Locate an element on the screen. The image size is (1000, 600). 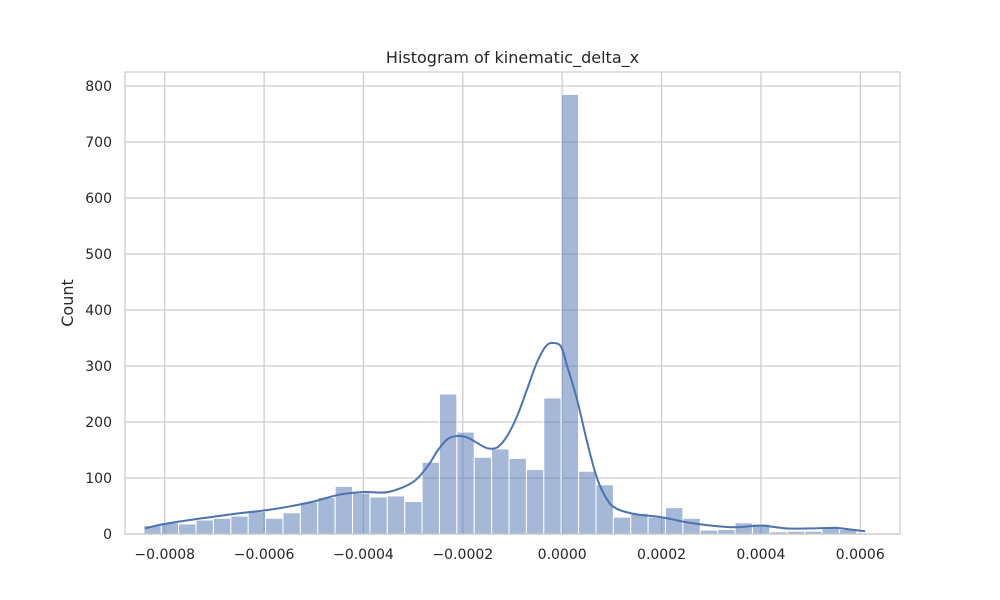
y-tick-label: 600 is located at coordinates (98, 199).